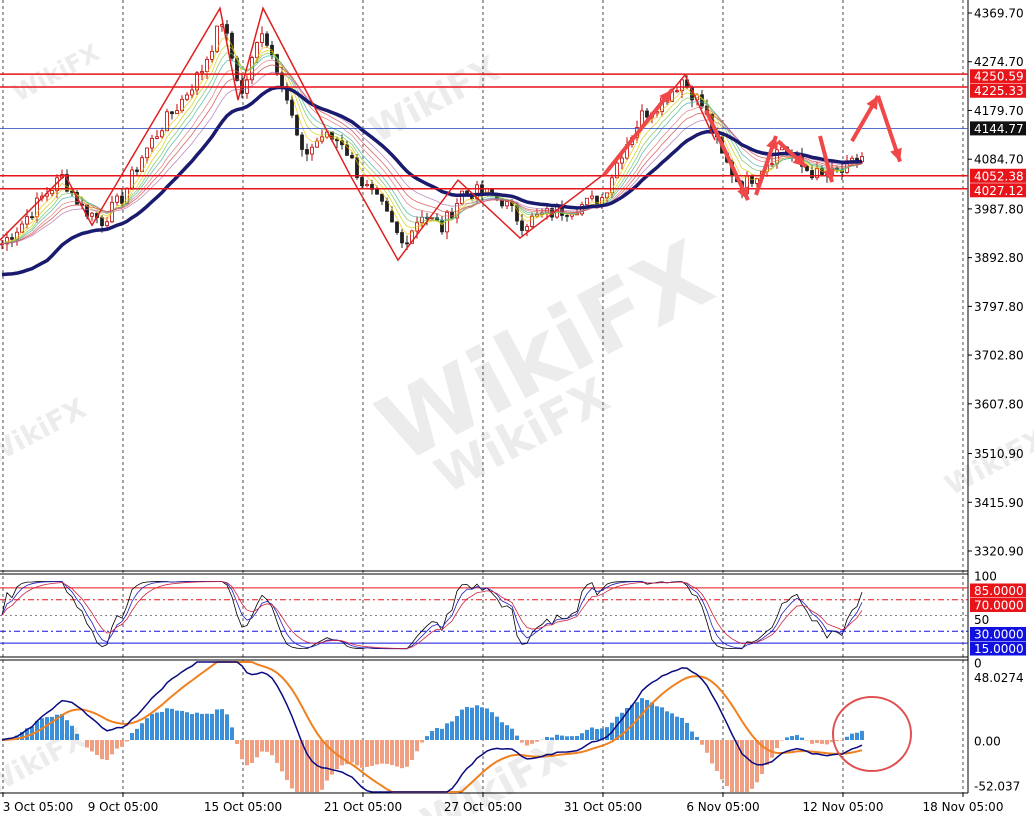 The height and width of the screenshot is (820, 1034). I want to click on y-tick-label: 4084.70, so click(999, 160).